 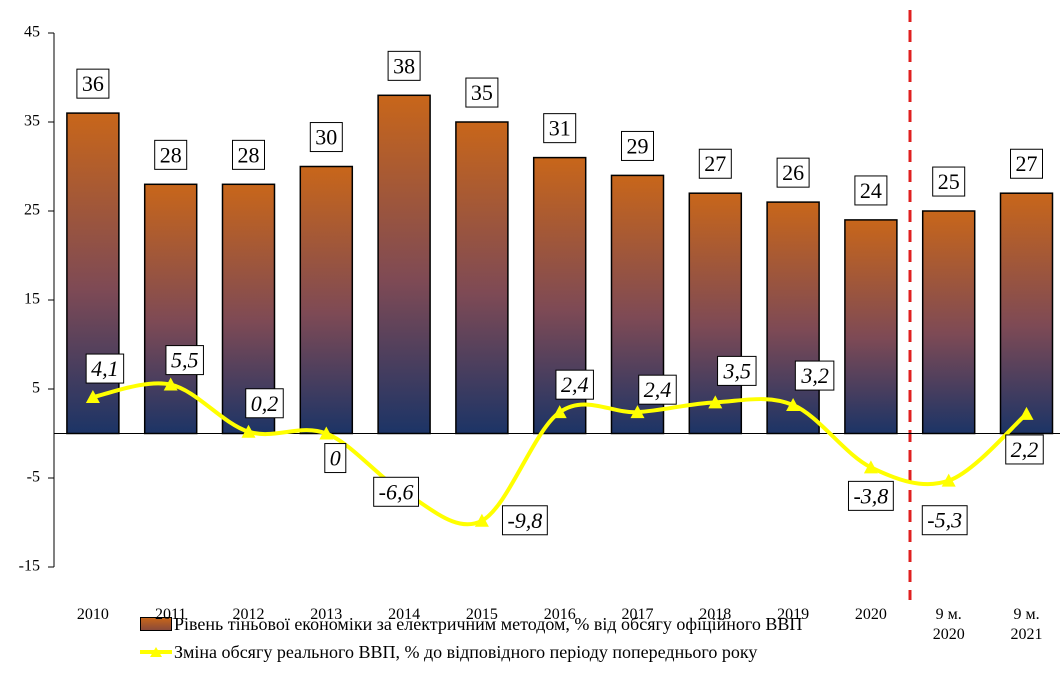 I want to click on data-label: 26, so click(x=793, y=172).